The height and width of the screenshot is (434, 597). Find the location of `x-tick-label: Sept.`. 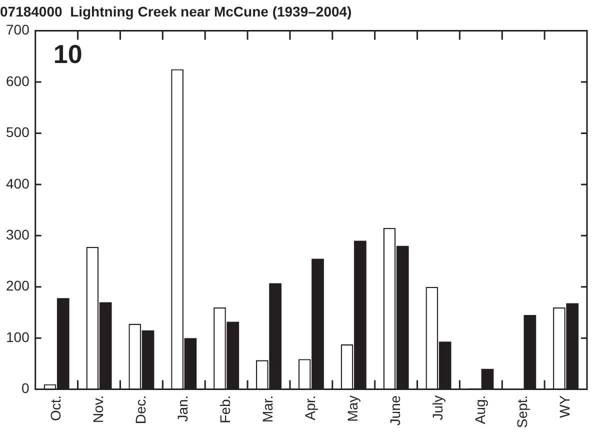

x-tick-label: Sept. is located at coordinates (522, 411).